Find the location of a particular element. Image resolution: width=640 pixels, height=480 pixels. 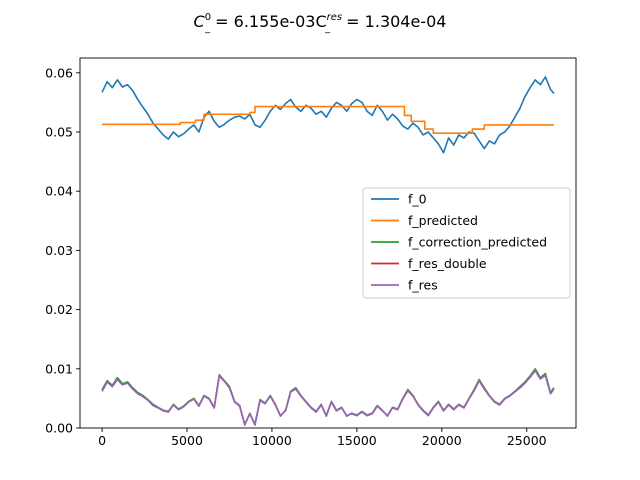

y-tick-label: 0.04 is located at coordinates (59, 191).